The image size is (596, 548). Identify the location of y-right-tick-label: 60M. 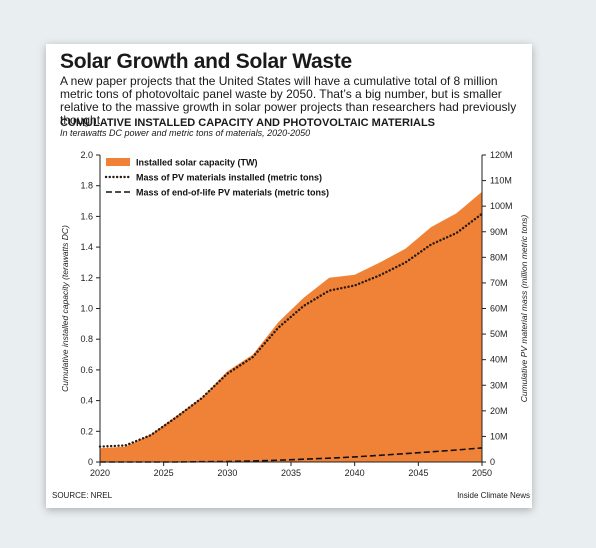
(499, 309).